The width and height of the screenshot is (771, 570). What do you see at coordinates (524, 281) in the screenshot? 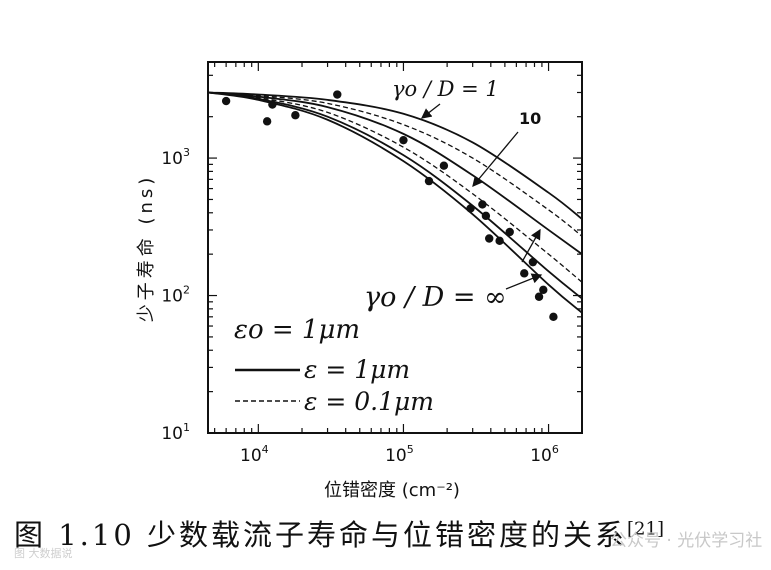
I see `arrow-inf-a` at bounding box center [524, 281].